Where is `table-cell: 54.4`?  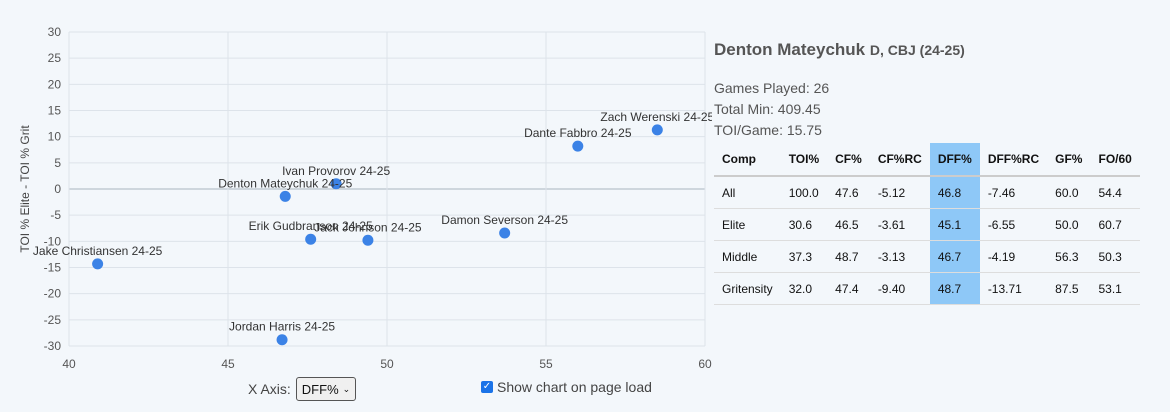 table-cell: 54.4 is located at coordinates (1115, 192).